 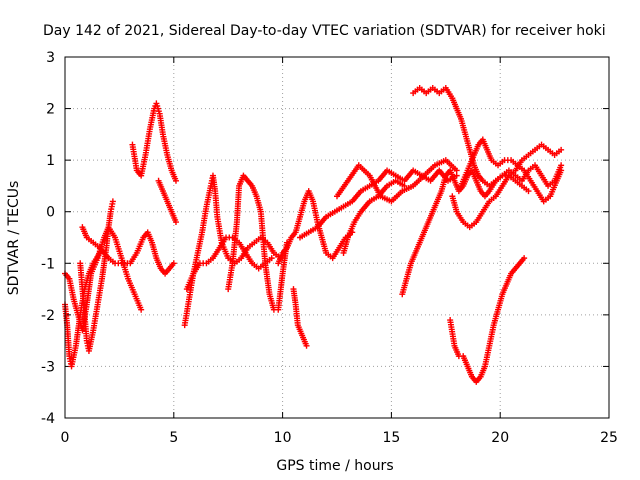 What do you see at coordinates (391, 438) in the screenshot?
I see `x-tick-label: 15` at bounding box center [391, 438].